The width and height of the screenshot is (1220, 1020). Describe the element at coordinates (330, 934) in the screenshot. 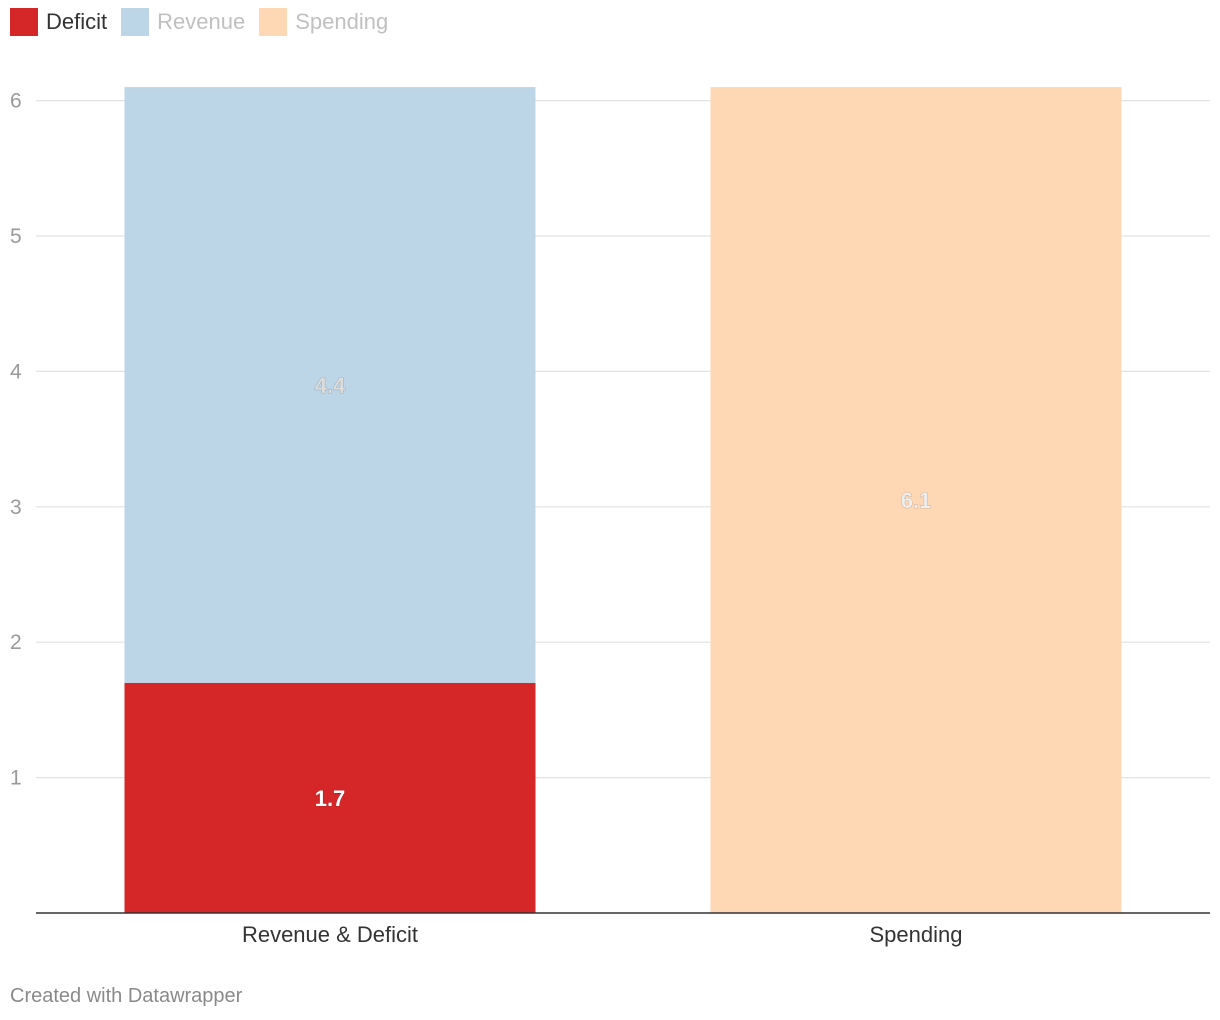

I see `x-category-label: Revenue & Deficit` at that location.